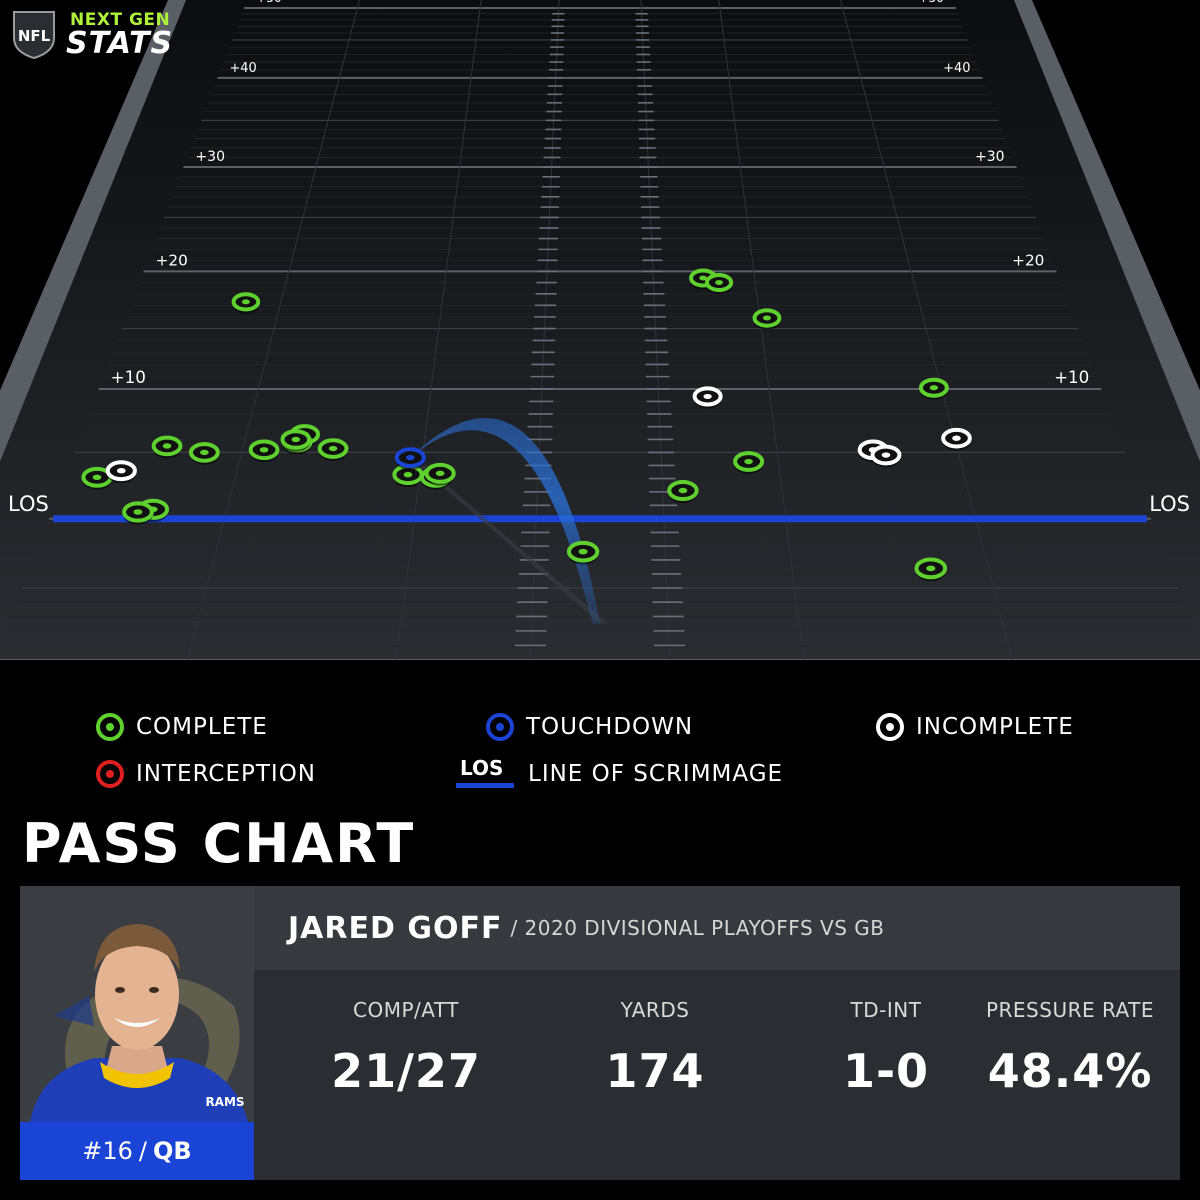 The height and width of the screenshot is (1200, 1200). I want to click on stat-value: 48.4%, so click(1070, 1071).